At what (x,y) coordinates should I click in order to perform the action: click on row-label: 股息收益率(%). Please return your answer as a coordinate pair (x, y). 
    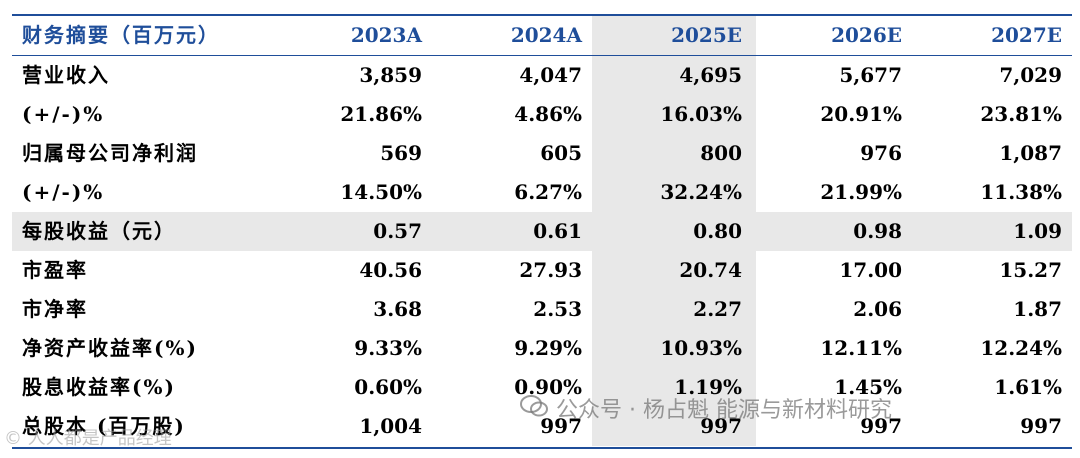
    Looking at the image, I should click on (99, 387).